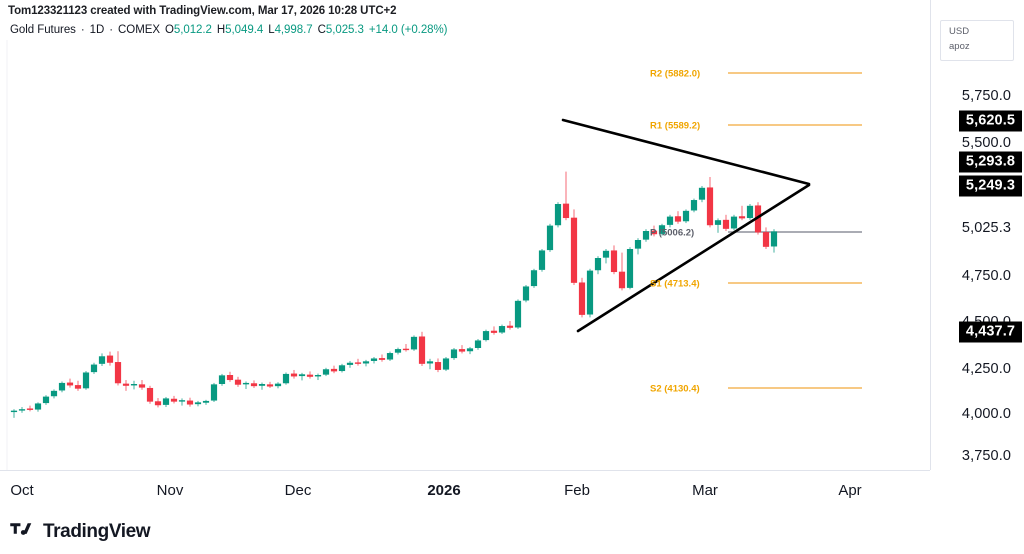 This screenshot has height=554, width=1024. Describe the element at coordinates (977, 40) in the screenshot. I see `currency-unit-box: USD apoz` at that location.